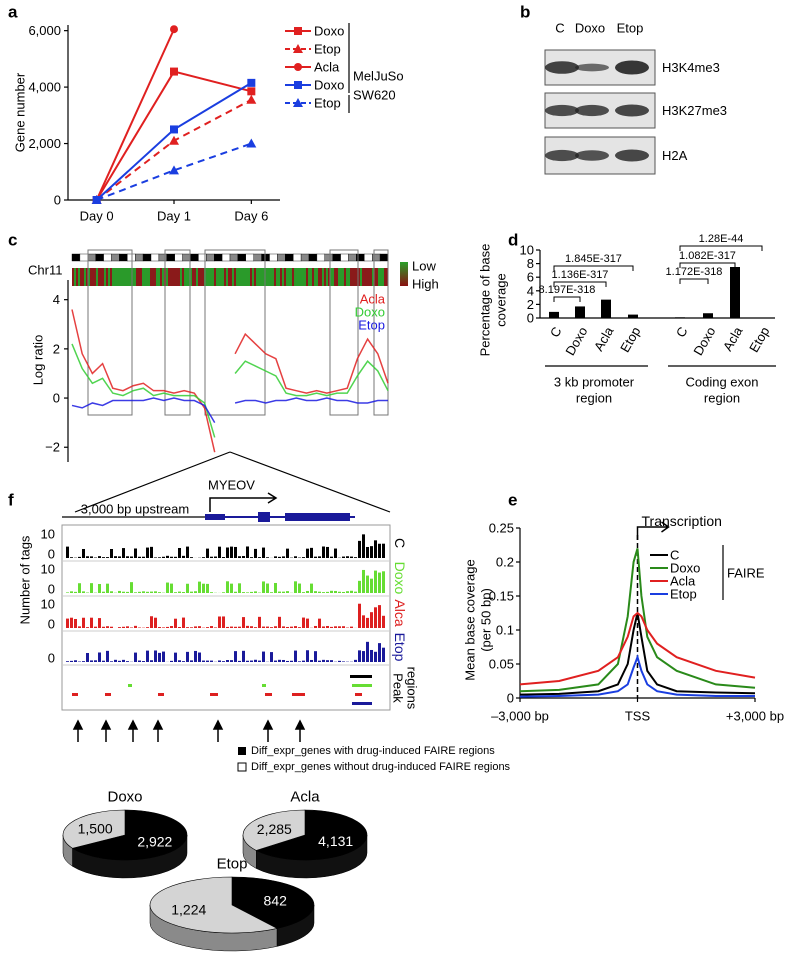 The width and height of the screenshot is (788, 957). What do you see at coordinates (501, 299) in the screenshot?
I see `label: coverage` at bounding box center [501, 299].